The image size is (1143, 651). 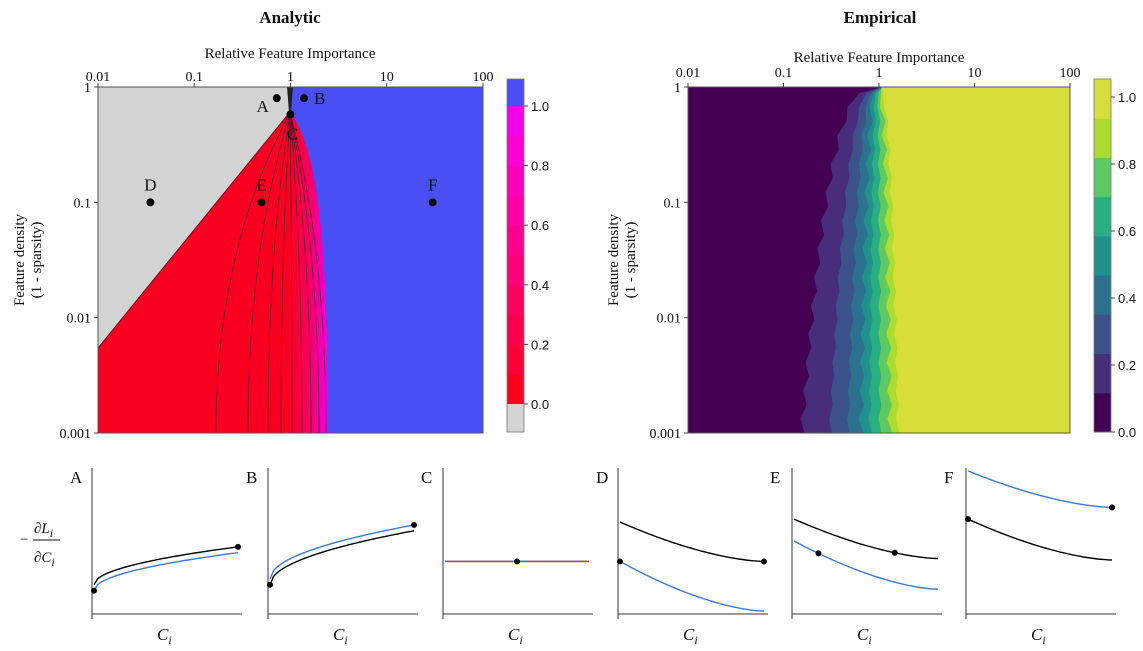 I want to click on analytic-colorbar-tick-label: 0.4, so click(x=540, y=285).